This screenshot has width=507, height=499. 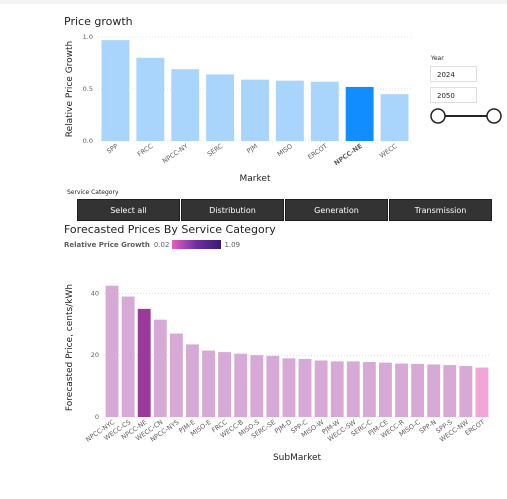 What do you see at coordinates (88, 141) in the screenshot?
I see `y-tick-label: 0.0` at bounding box center [88, 141].